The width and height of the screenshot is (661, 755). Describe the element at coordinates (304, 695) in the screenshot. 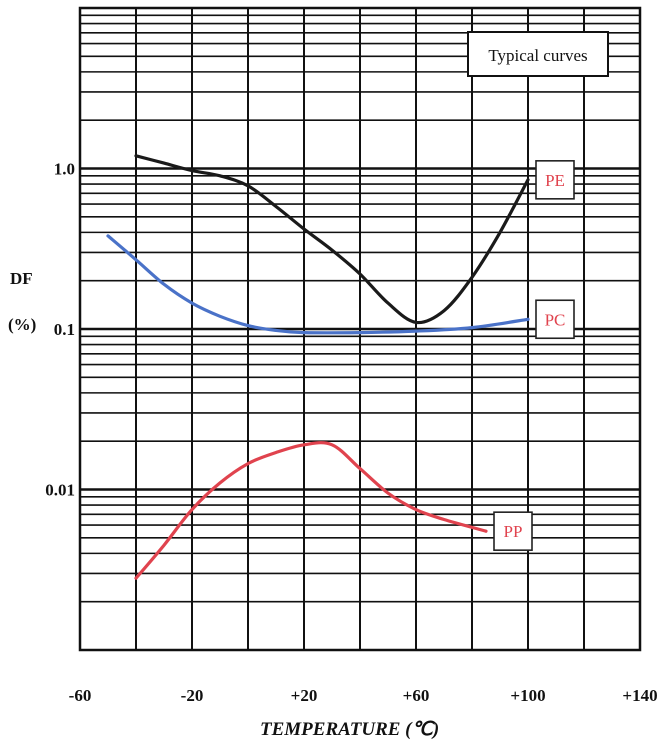

I see `x-tick-label: +20` at that location.